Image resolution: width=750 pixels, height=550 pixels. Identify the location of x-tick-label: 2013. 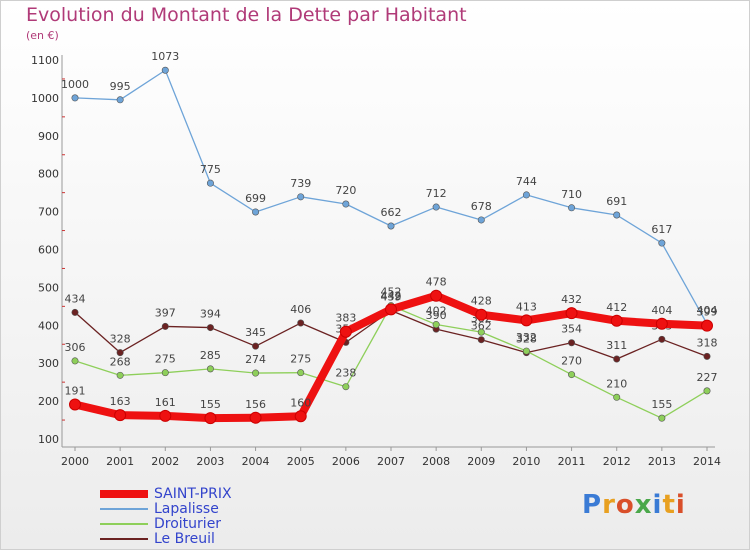
(662, 461).